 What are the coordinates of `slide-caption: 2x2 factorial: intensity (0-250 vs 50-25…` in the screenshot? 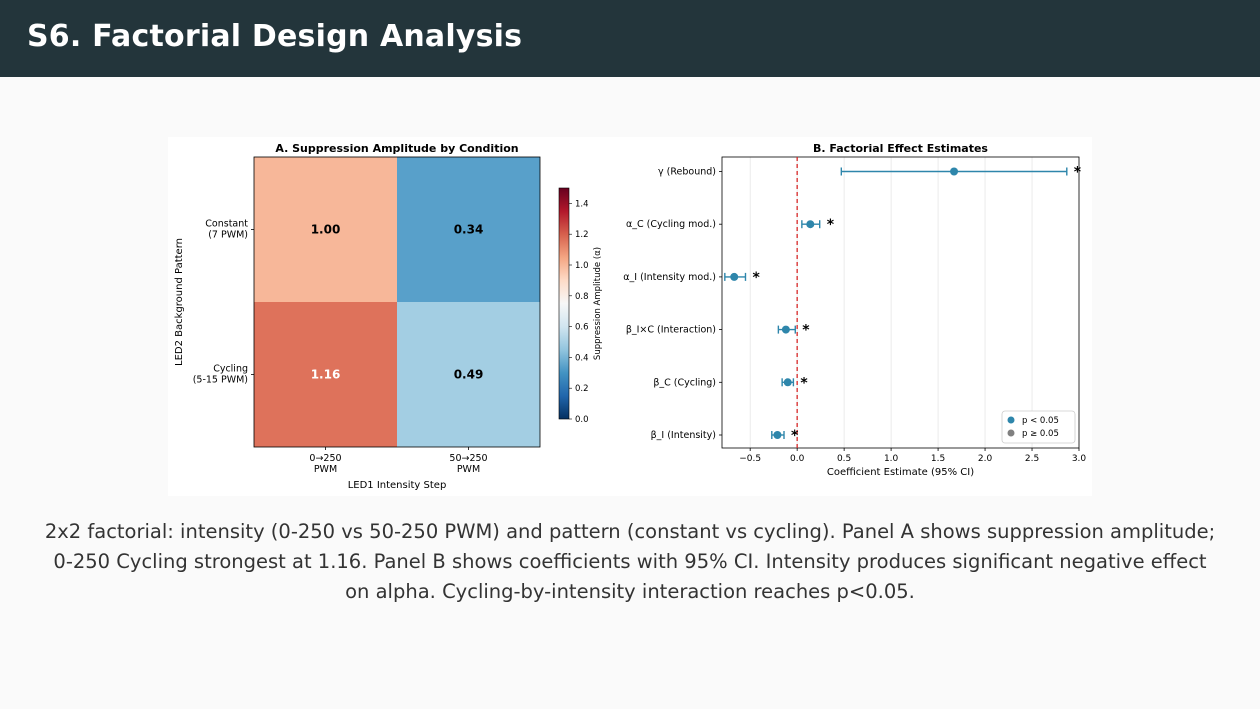 It's located at (630, 561).